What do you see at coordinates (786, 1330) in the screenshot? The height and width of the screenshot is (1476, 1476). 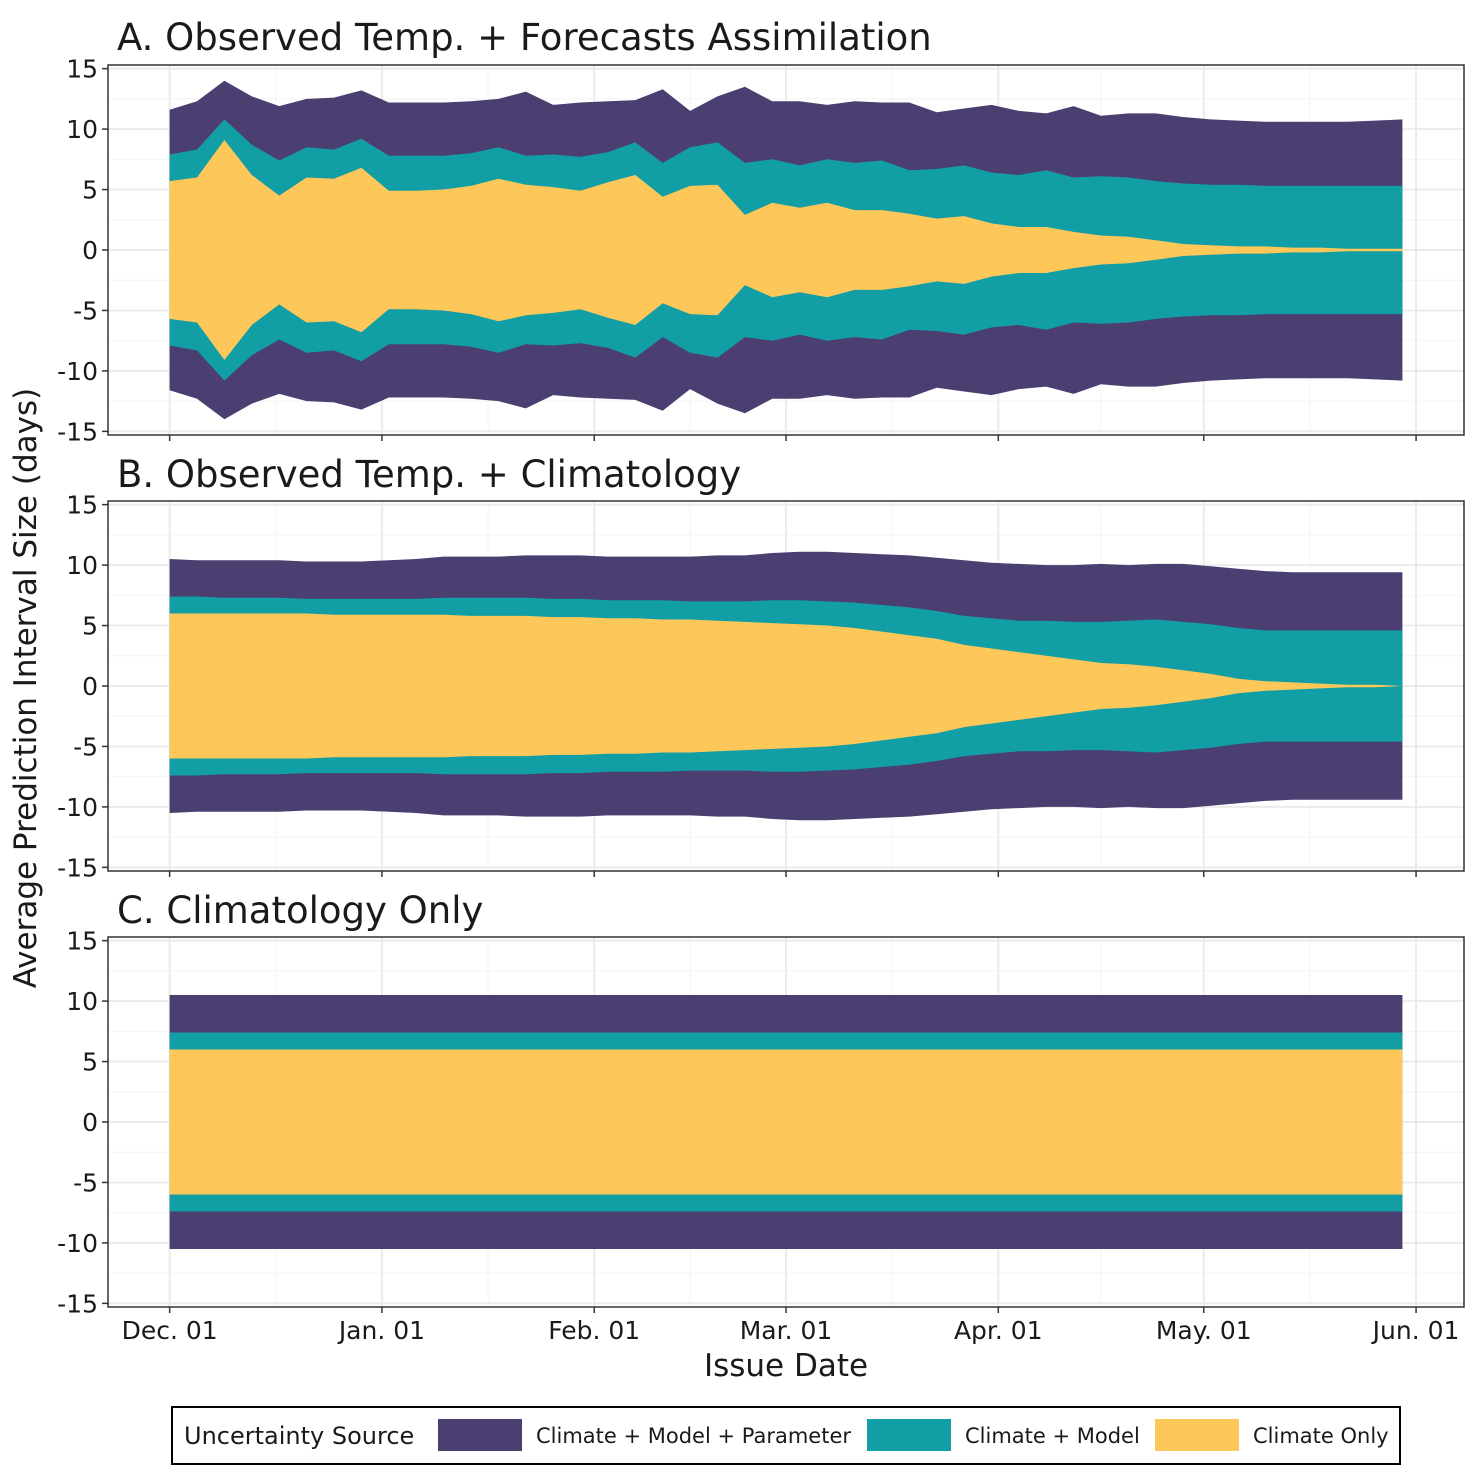 I see `x-tick-label: Mar. 01` at bounding box center [786, 1330].